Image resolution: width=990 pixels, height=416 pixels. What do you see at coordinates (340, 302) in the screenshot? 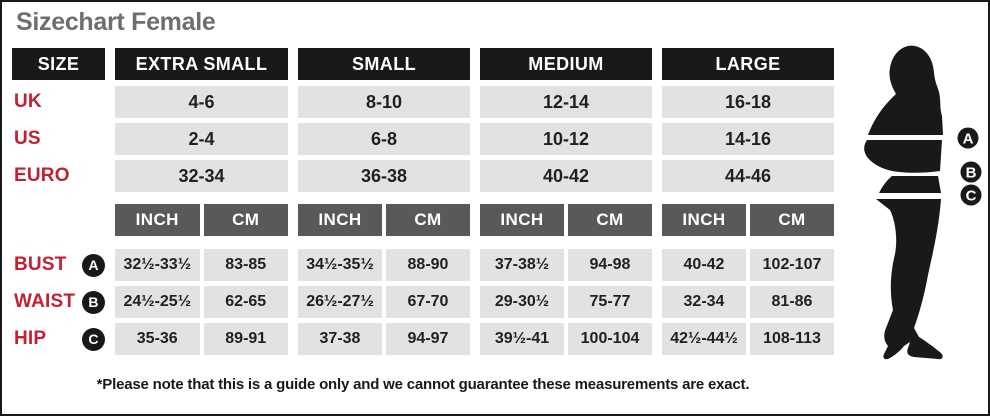
I see `waist-s-inch: 26½-27½` at bounding box center [340, 302].